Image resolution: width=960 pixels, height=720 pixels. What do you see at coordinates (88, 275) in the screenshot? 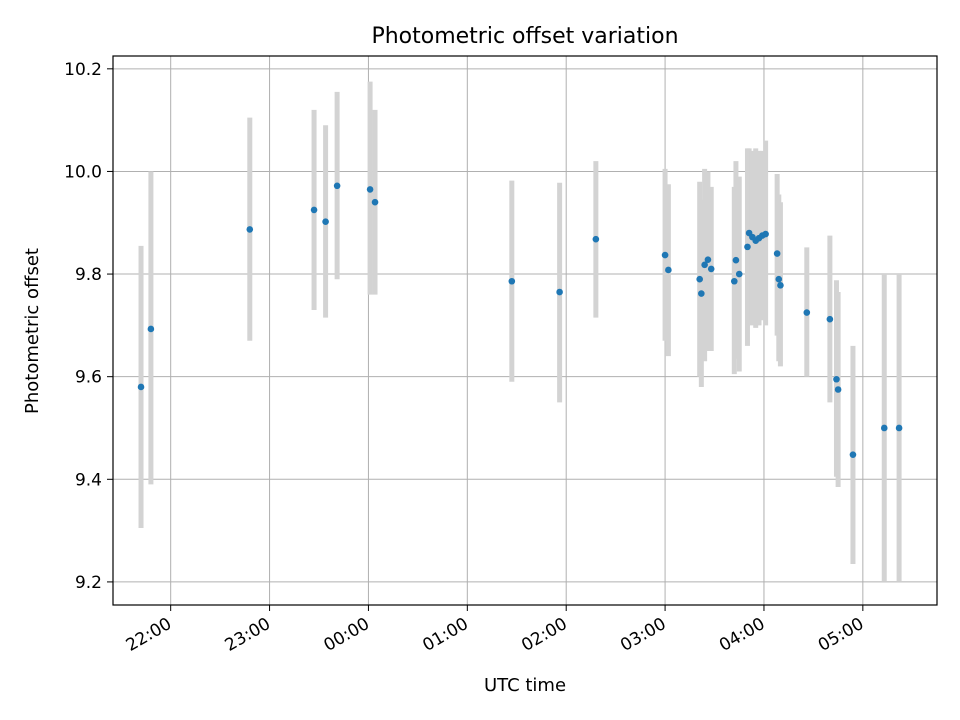
I see `y-tick-label: 9.8` at bounding box center [88, 275].